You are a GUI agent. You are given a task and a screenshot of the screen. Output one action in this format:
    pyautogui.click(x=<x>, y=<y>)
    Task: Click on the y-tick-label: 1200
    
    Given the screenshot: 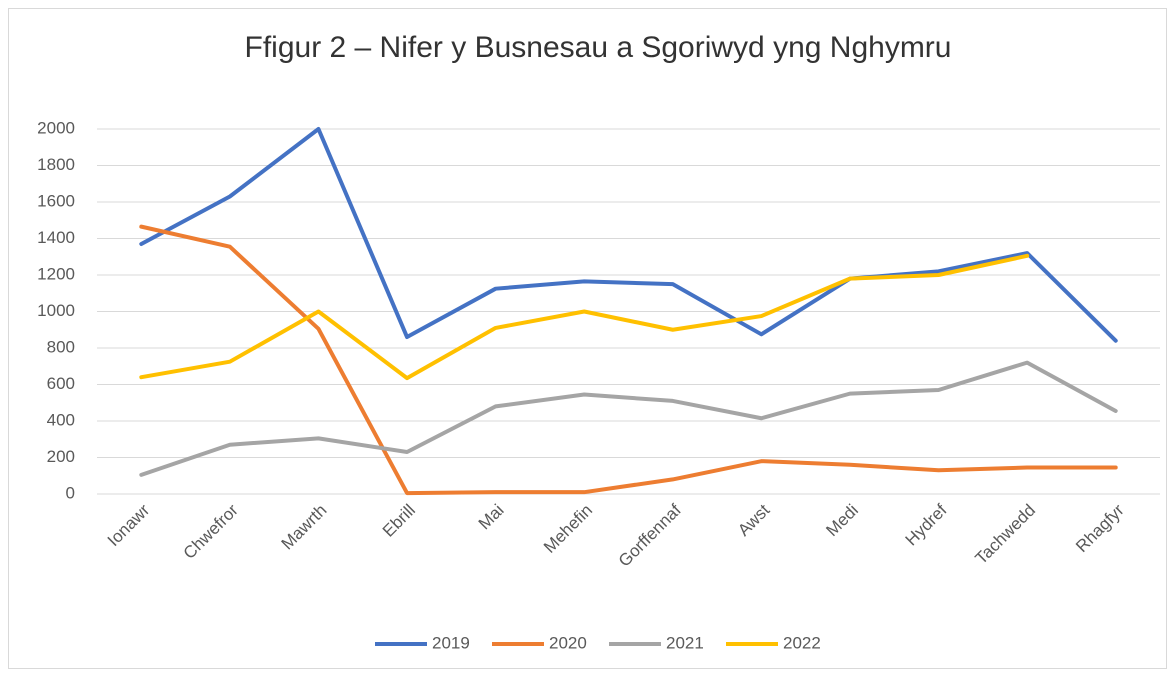 What is the action you would take?
    pyautogui.click(x=56, y=273)
    